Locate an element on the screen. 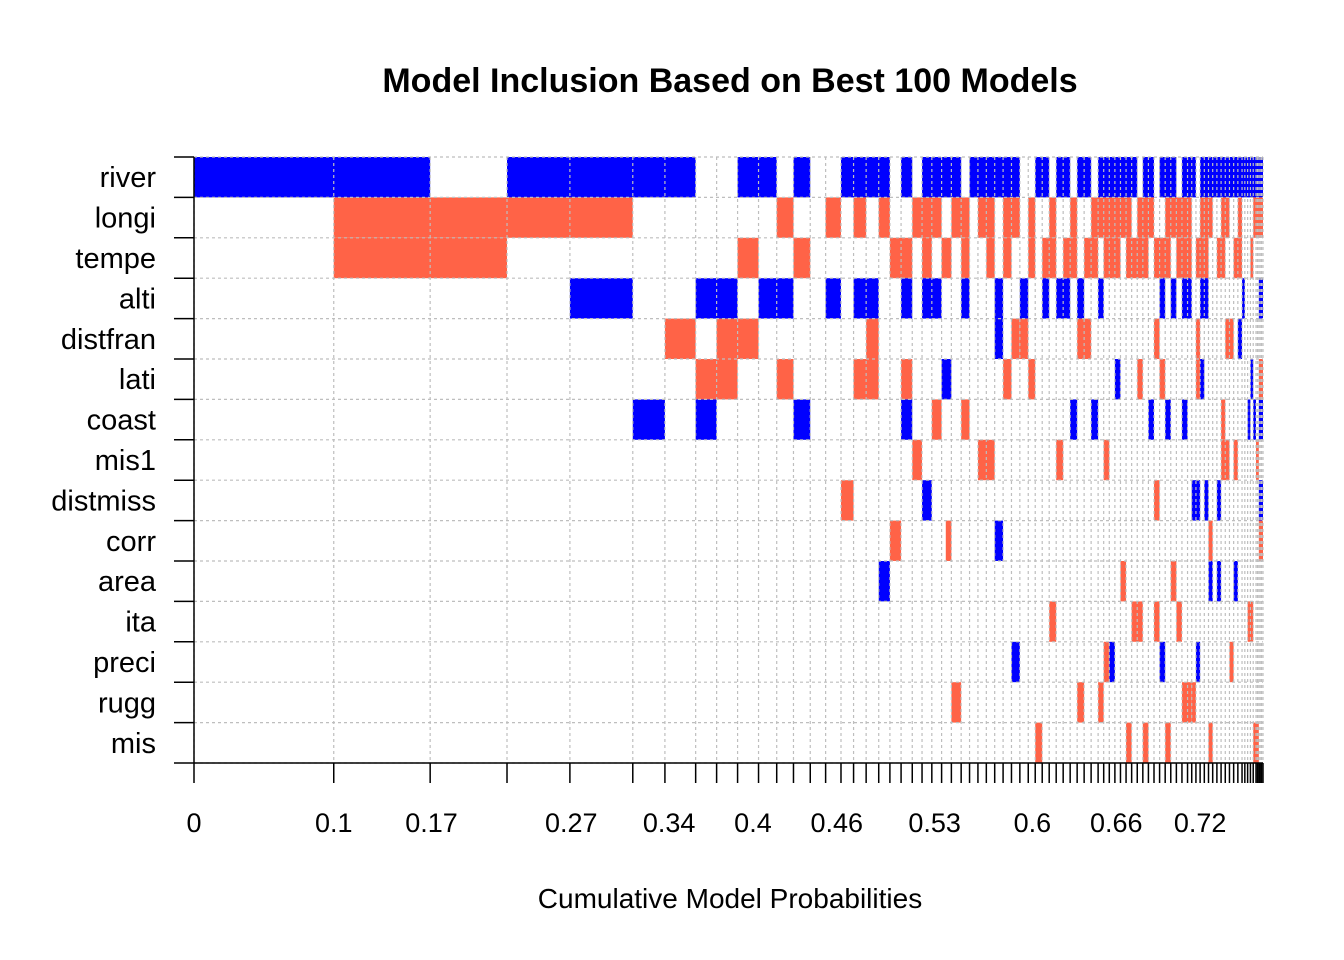 This screenshot has height=960, width=1344. row-label-longi: longi is located at coordinates (125, 219).